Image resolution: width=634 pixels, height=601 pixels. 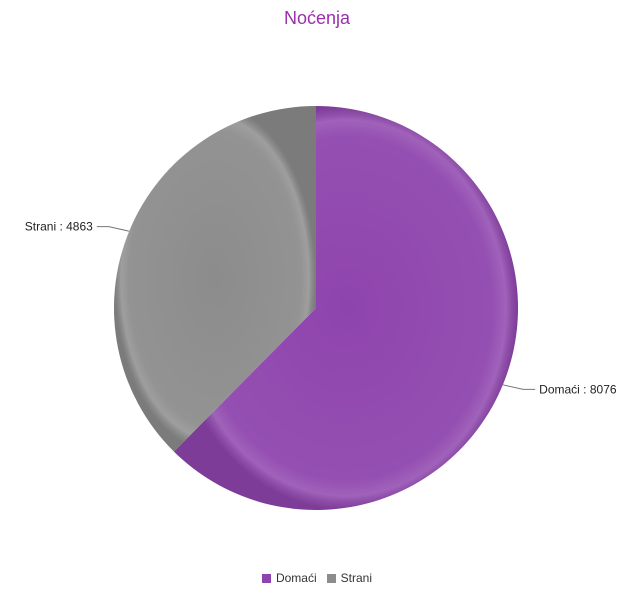 I want to click on legend-item-doma-i: Domaći, so click(x=289, y=578).